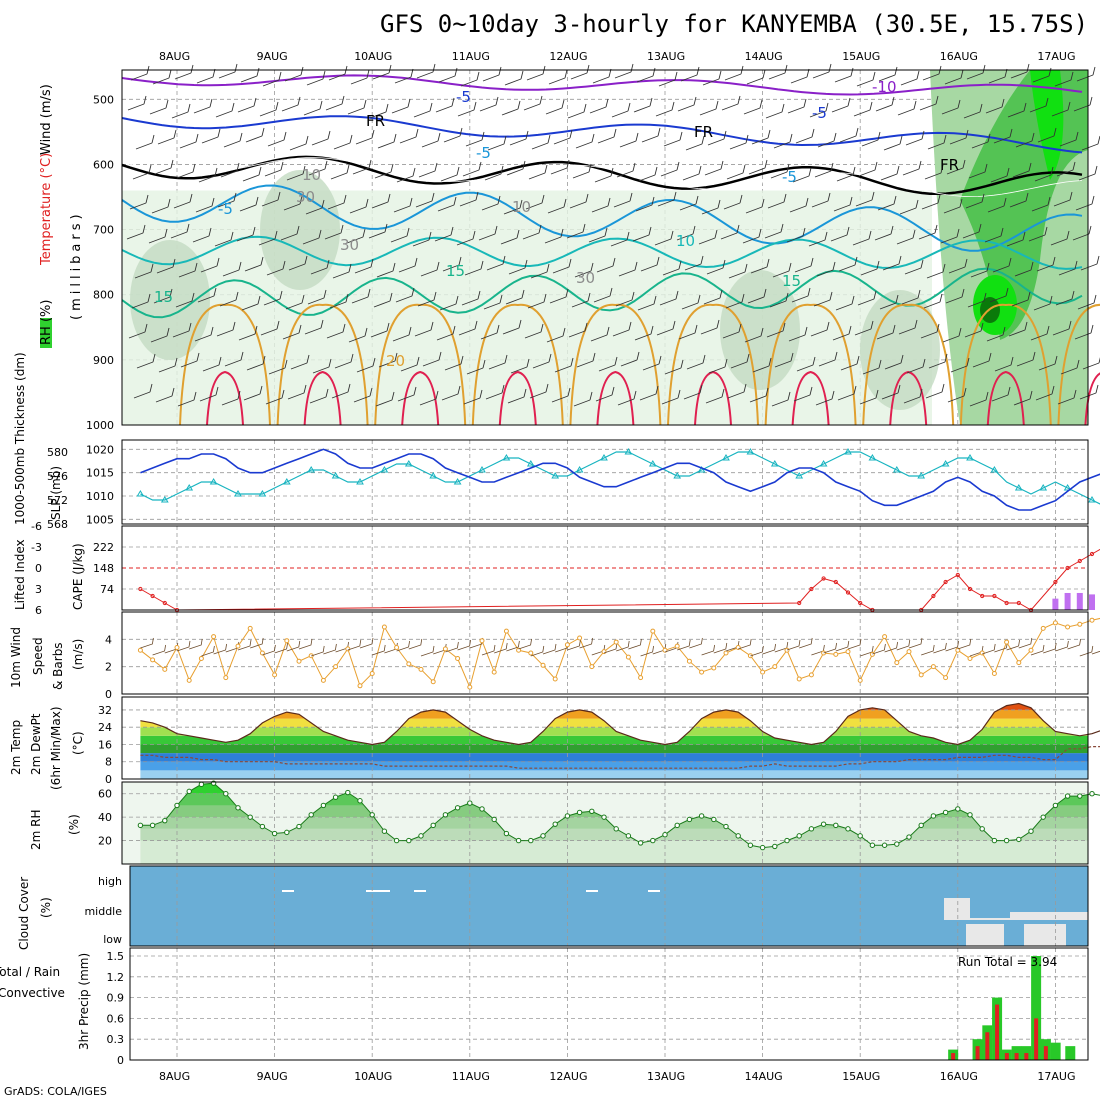 This screenshot has width=1100, height=1100. I want to click on cloud-level-high: high, so click(110, 881).